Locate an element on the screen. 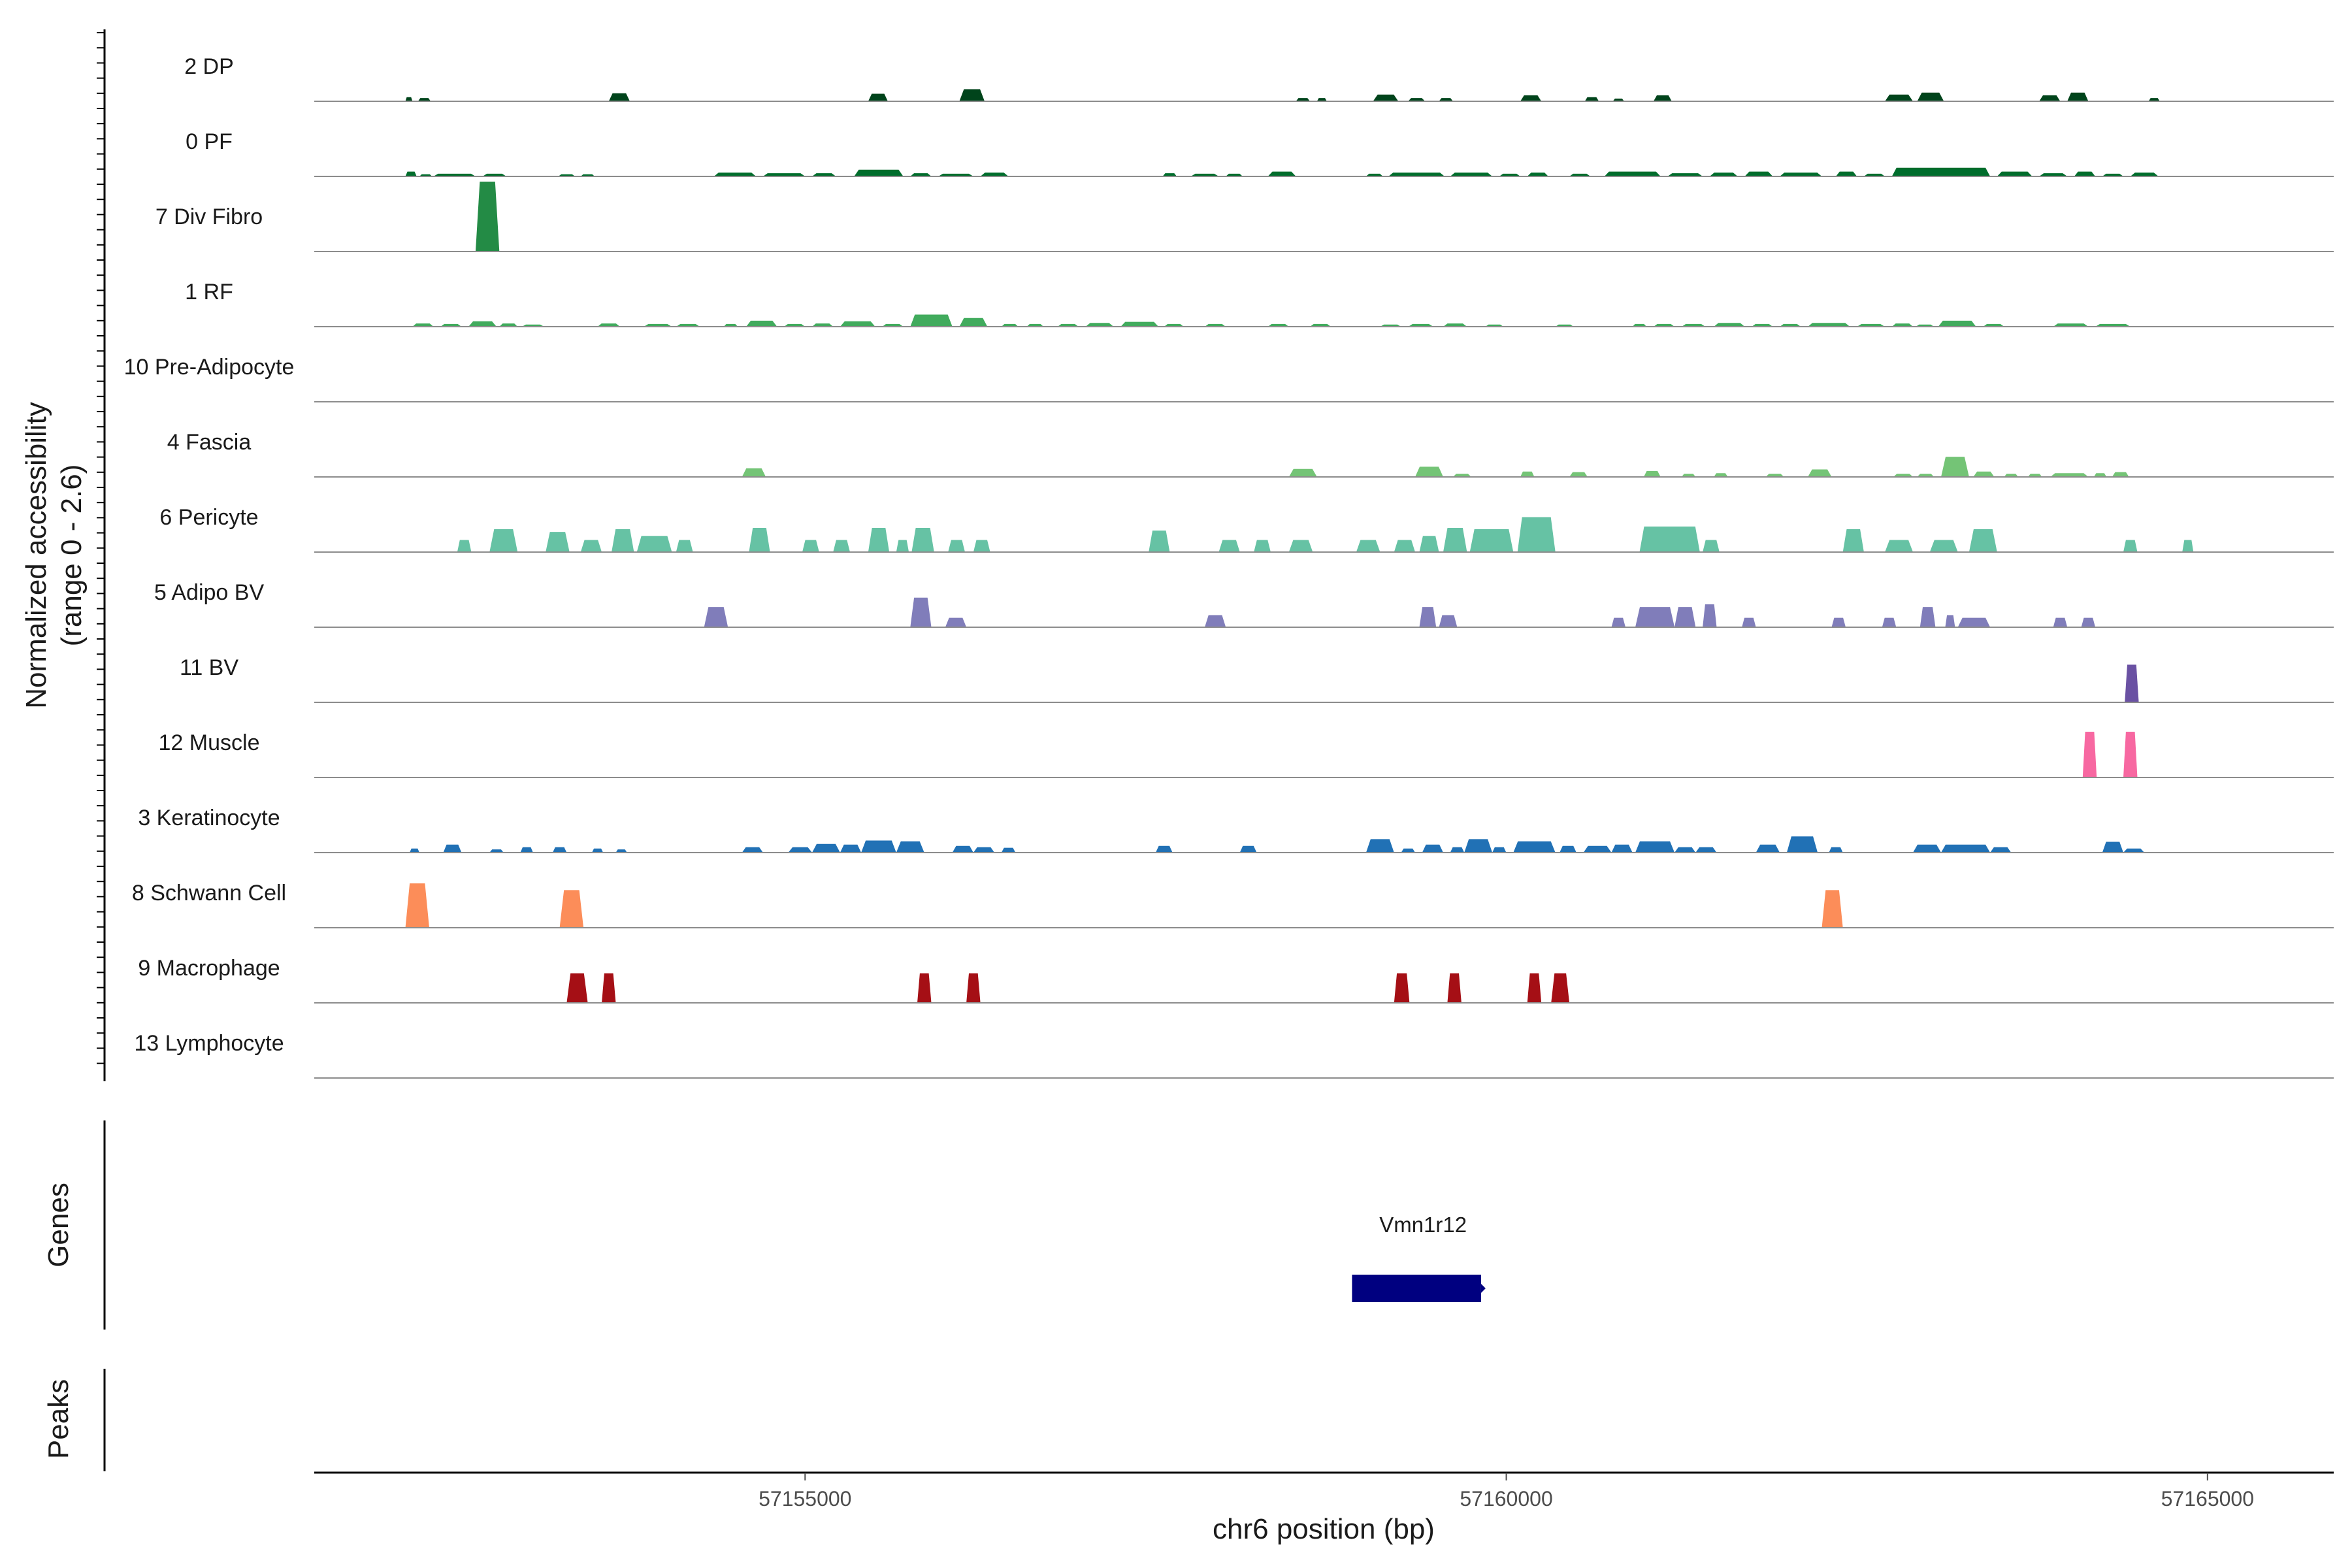 This screenshot has width=2352, height=1568. track-1-rf: 1 RF is located at coordinates (1259, 303).